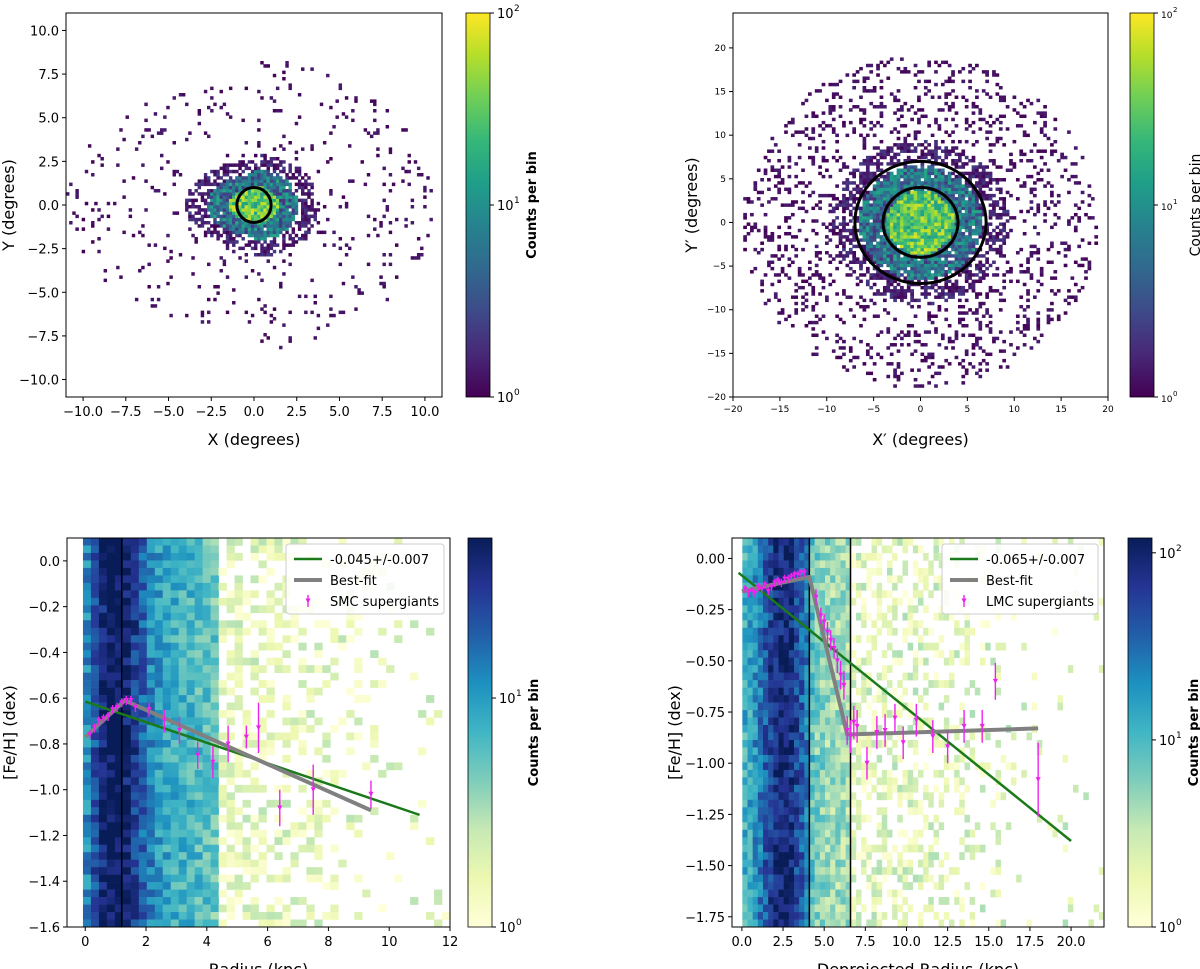 The image size is (1200, 969). Describe the element at coordinates (353, 581) in the screenshot. I see `legend-entry: Best-fit` at that location.